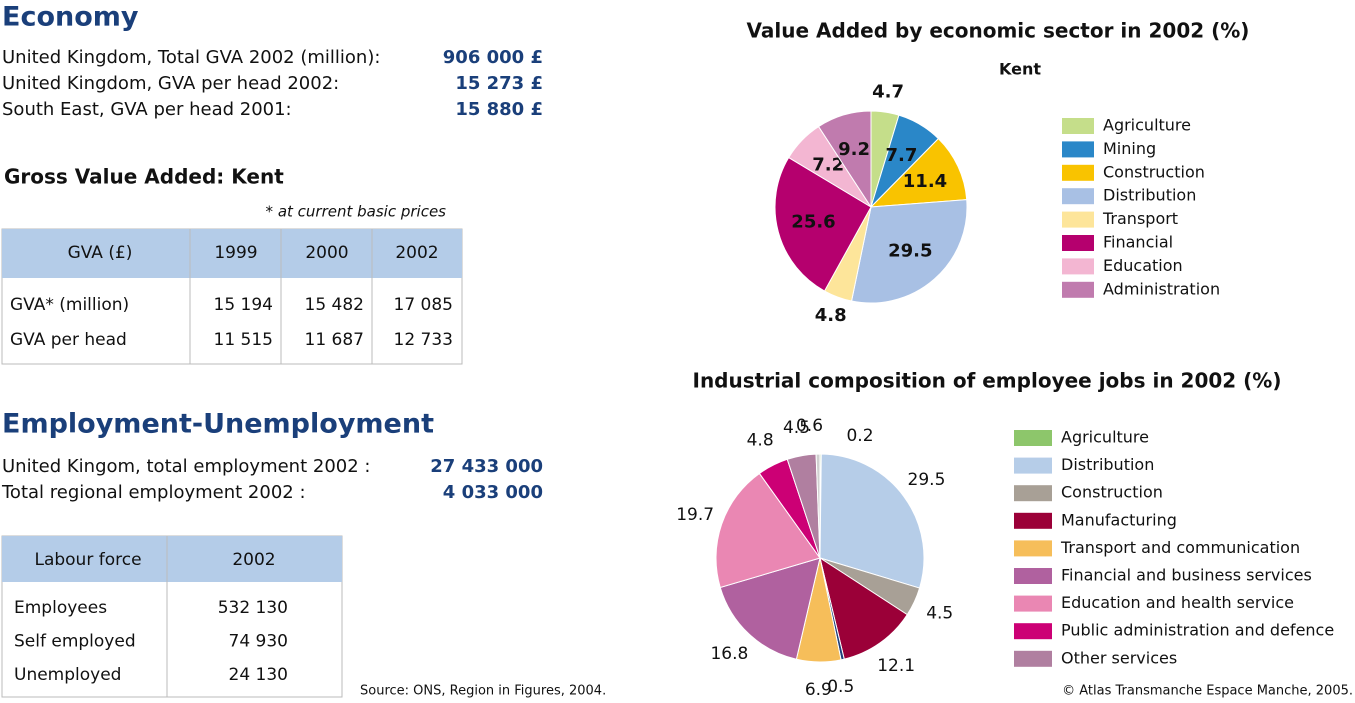  I want to click on table-header: 2002, so click(253, 560).